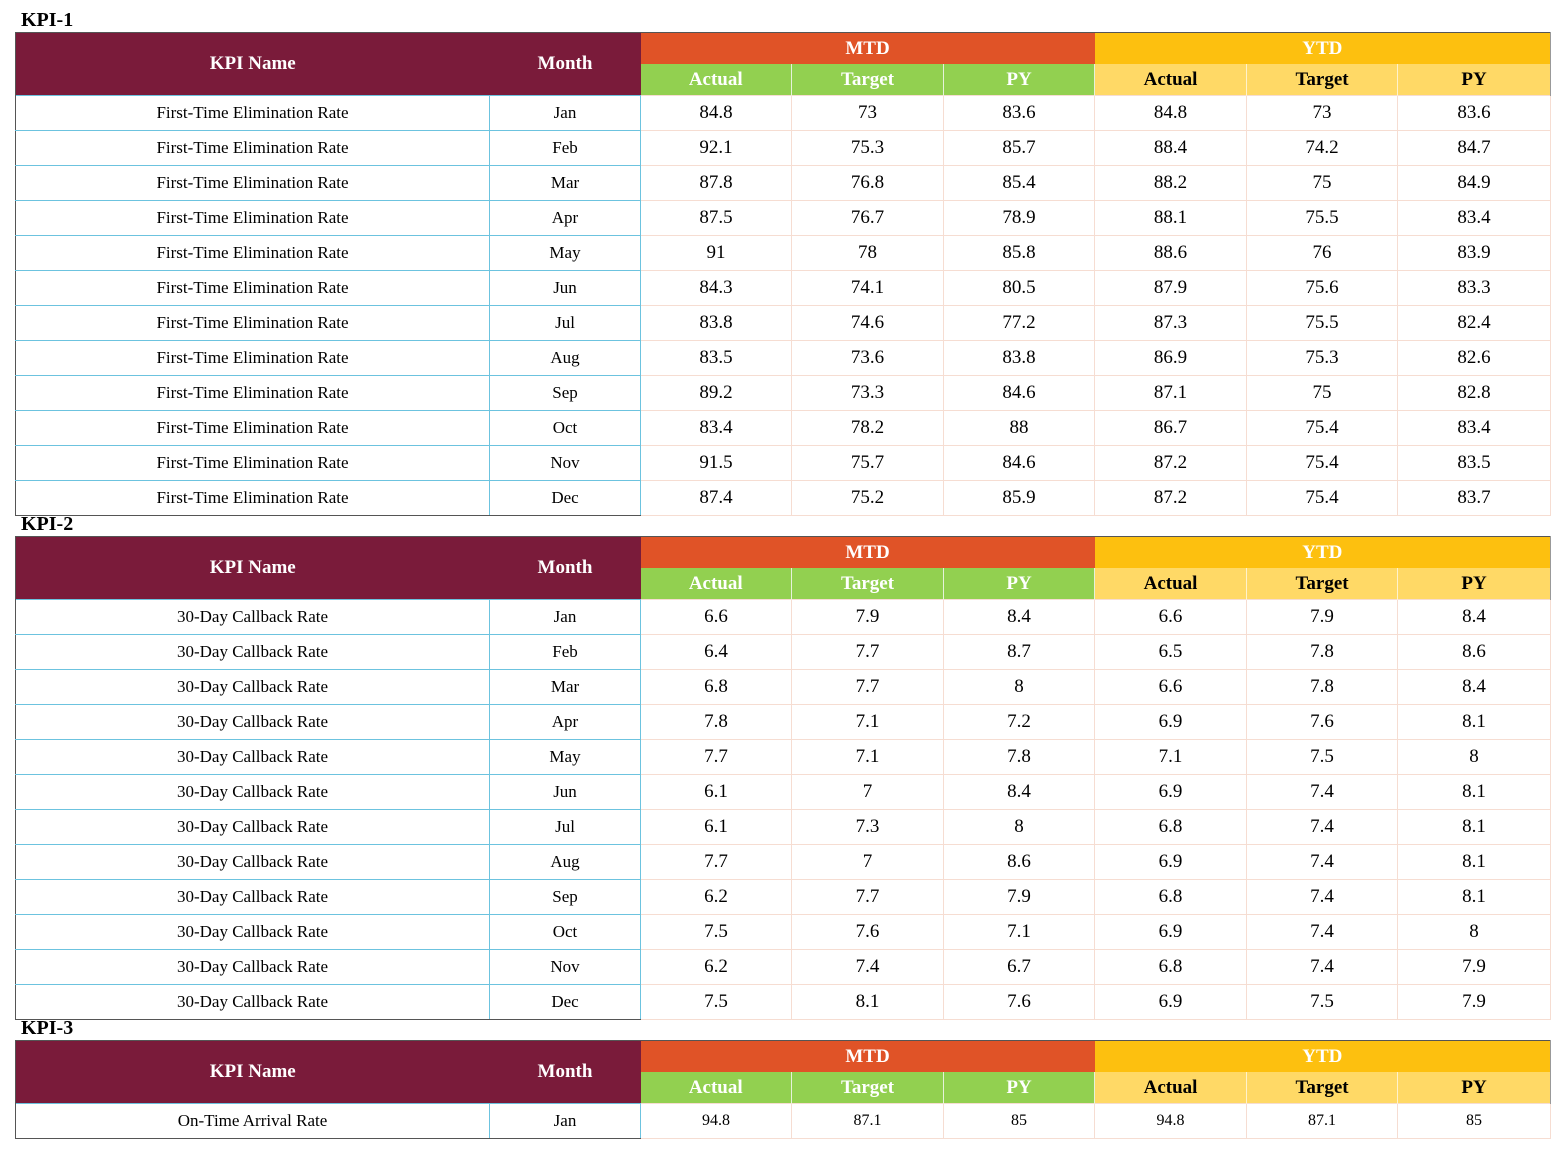 The image size is (1565, 1155). Describe the element at coordinates (1019, 617) in the screenshot. I see `mtd-py-cell: 8.4` at that location.